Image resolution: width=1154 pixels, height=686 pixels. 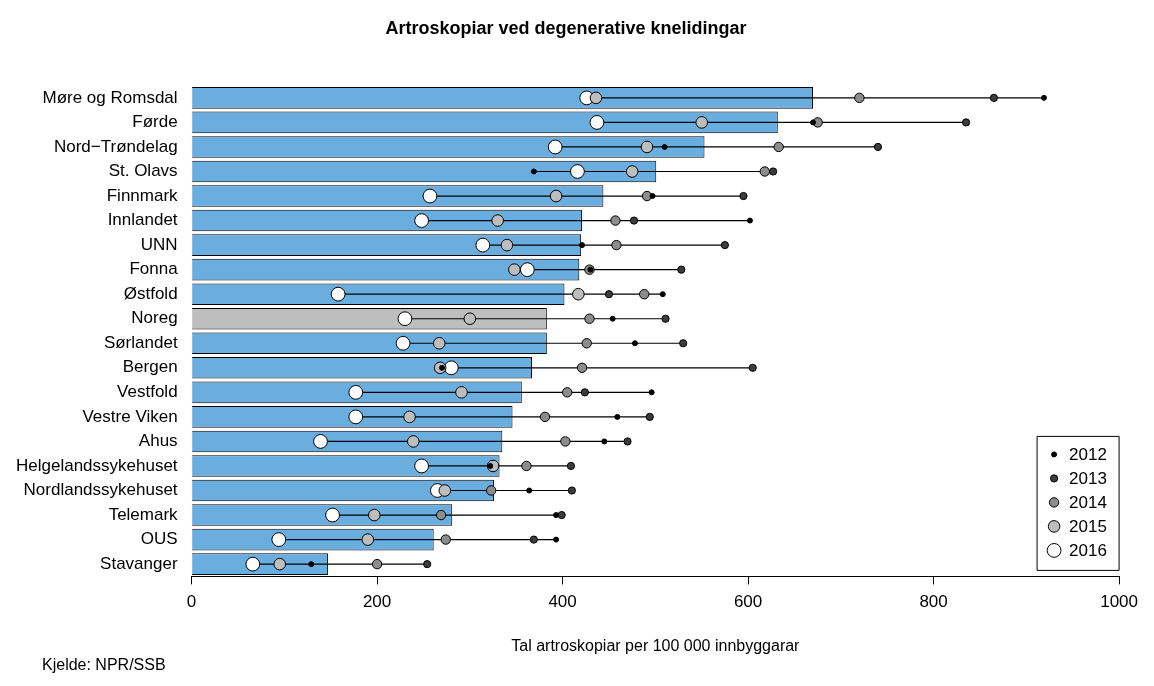 I want to click on legend-label: 2014, so click(x=1088, y=503).